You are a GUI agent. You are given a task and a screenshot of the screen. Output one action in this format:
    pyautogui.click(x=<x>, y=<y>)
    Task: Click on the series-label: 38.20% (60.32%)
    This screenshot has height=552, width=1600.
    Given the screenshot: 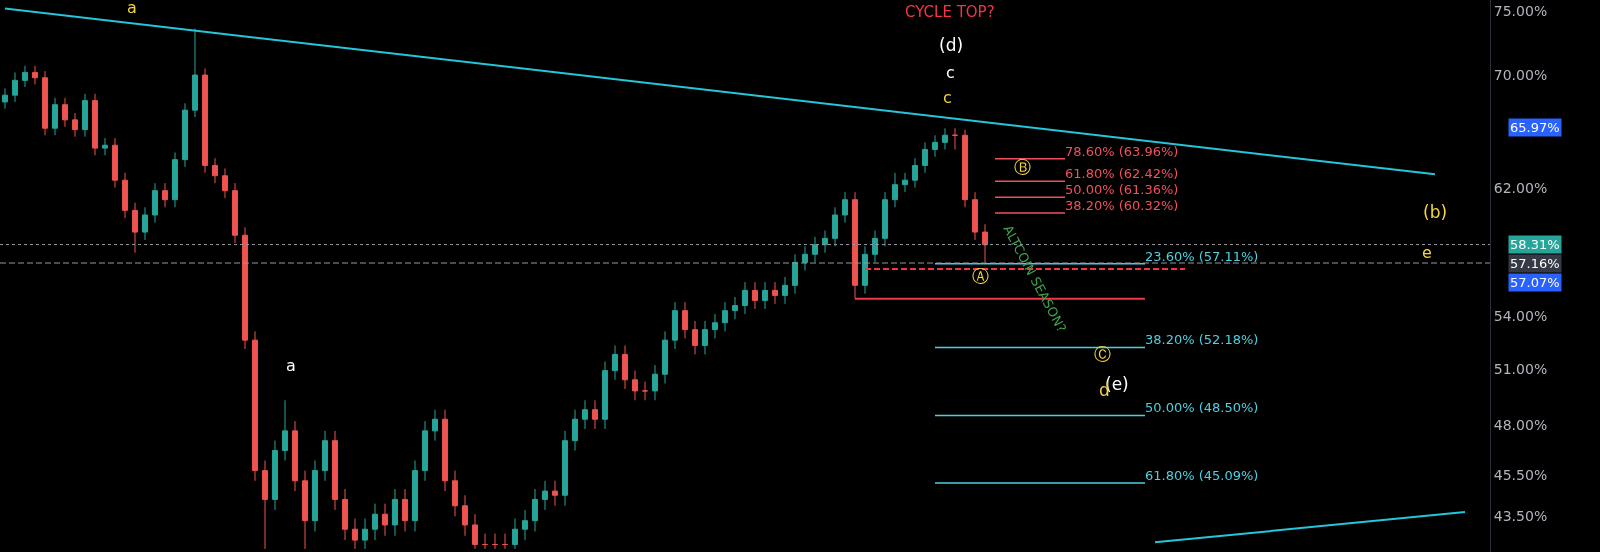 What is the action you would take?
    pyautogui.click(x=1122, y=205)
    